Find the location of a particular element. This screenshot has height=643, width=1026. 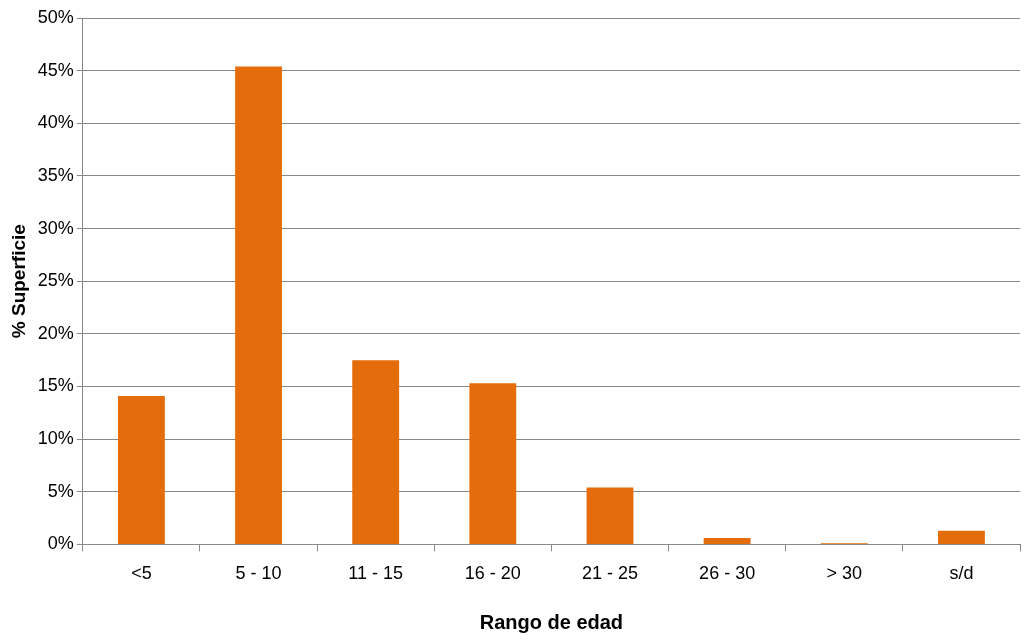

x-axis-title: Rango de edad is located at coordinates (551, 621).